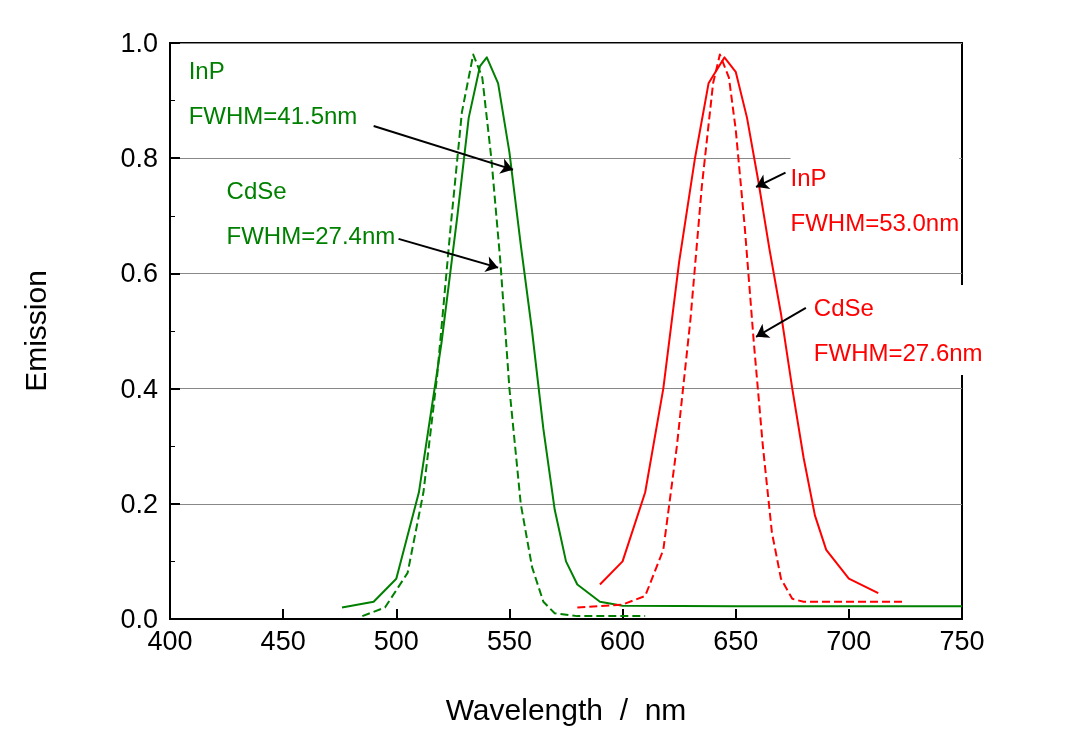 The image size is (1065, 749). Describe the element at coordinates (139, 503) in the screenshot. I see `y-tick-label: 0.2` at that location.